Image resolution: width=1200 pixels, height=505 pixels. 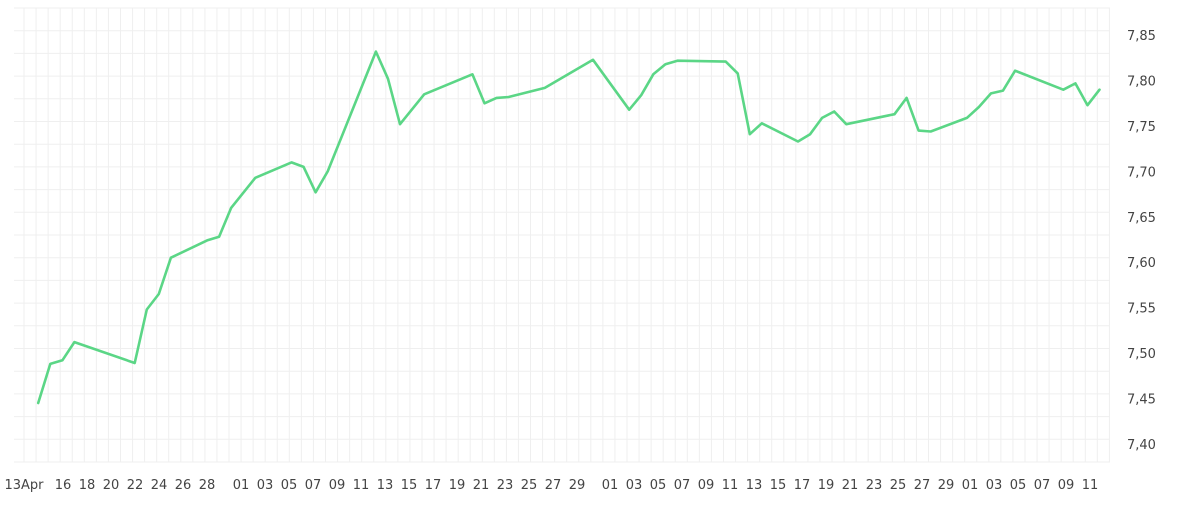 I want to click on x-tick-label: 20, so click(x=111, y=485).